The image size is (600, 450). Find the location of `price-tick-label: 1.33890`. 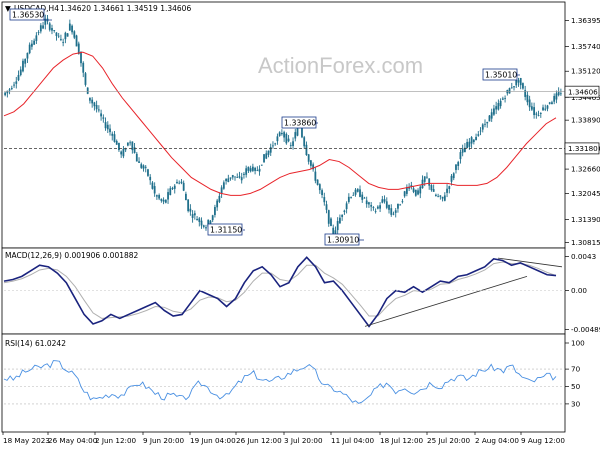

price-tick-label: 1.33890 is located at coordinates (585, 120).